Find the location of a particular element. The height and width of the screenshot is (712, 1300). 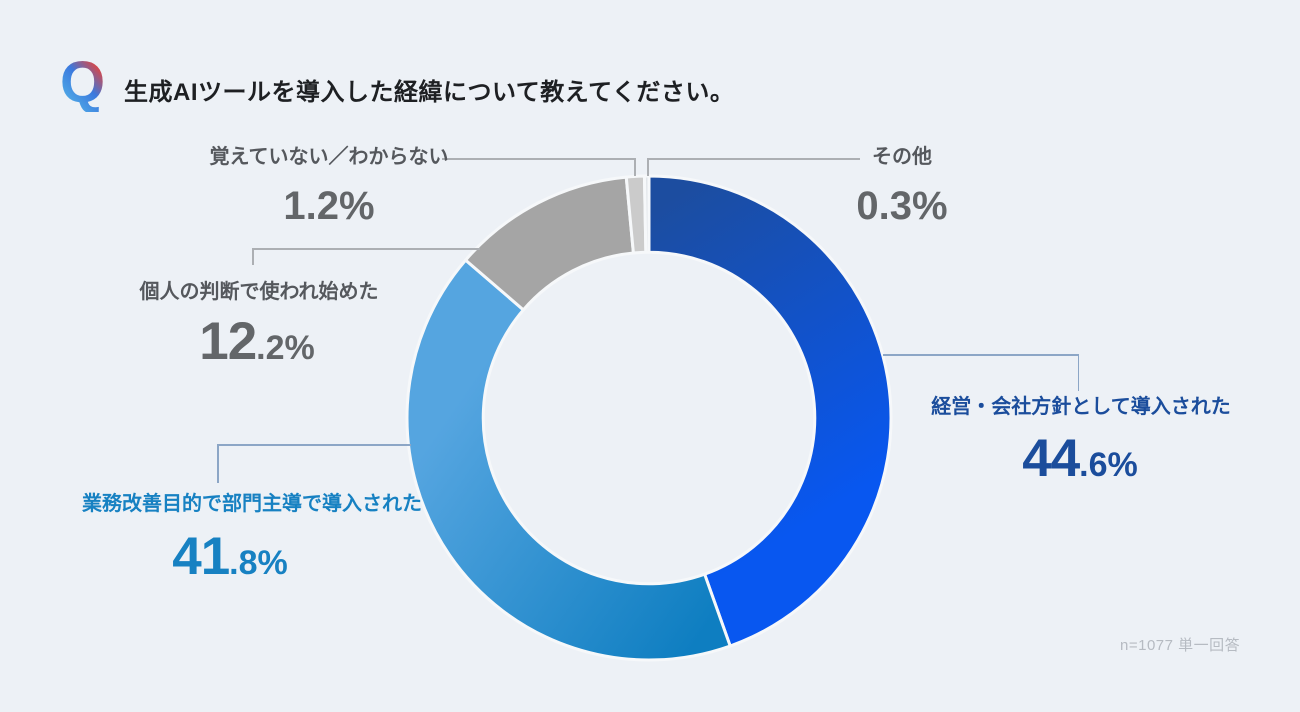

callout-label-sonota: その他 is located at coordinates (902, 157).